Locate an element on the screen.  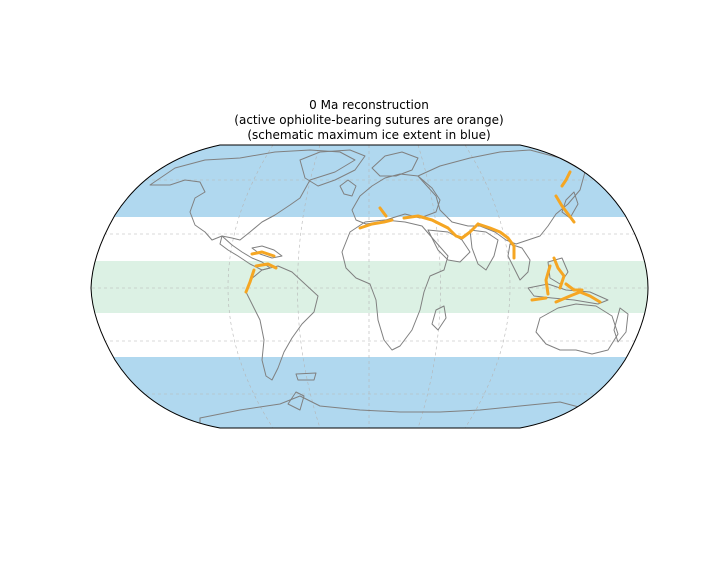
suture-sunda is located at coordinates (566, 284).